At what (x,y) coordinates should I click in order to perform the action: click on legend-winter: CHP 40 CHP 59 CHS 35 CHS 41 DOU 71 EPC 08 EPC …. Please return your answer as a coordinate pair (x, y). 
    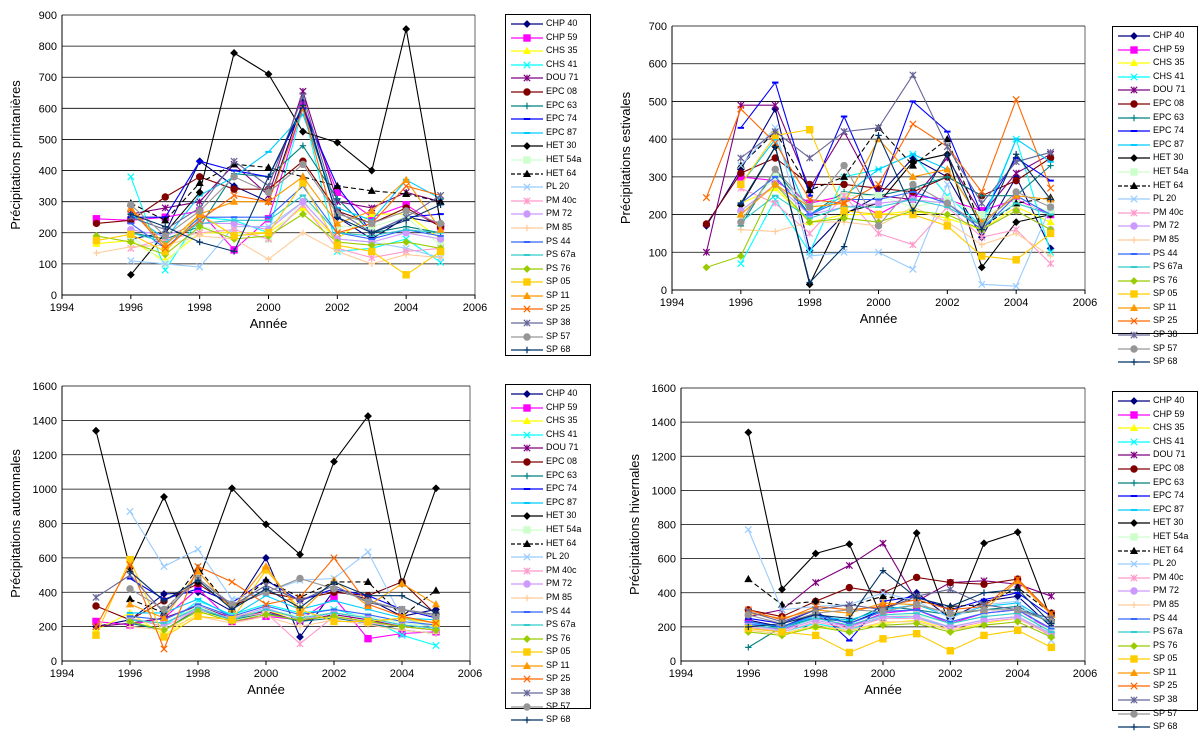
    Looking at the image, I should click on (1155, 561).